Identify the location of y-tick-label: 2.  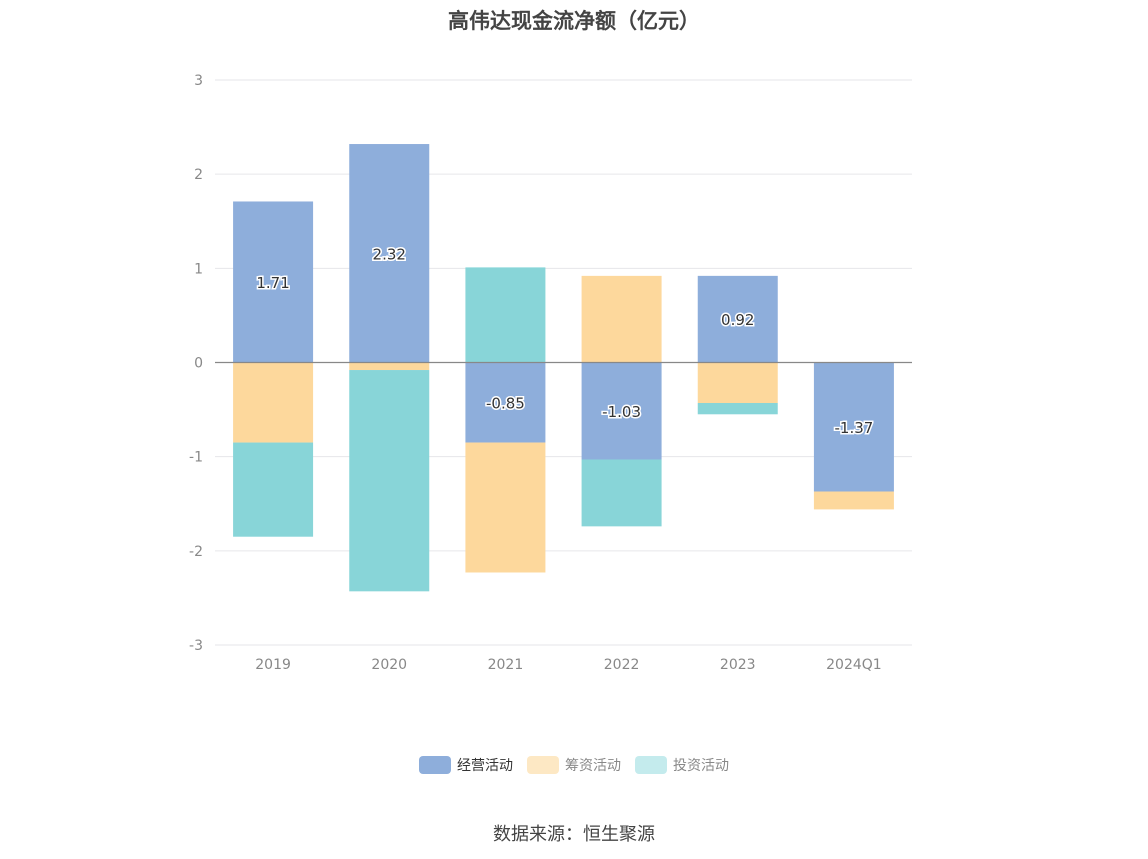
(198, 175).